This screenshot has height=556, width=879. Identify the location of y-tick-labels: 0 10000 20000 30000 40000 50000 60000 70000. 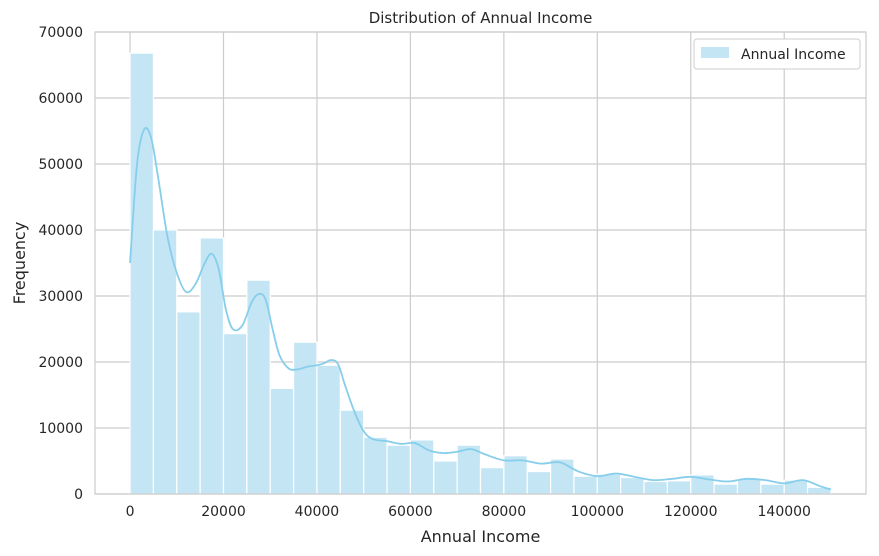
(60, 264).